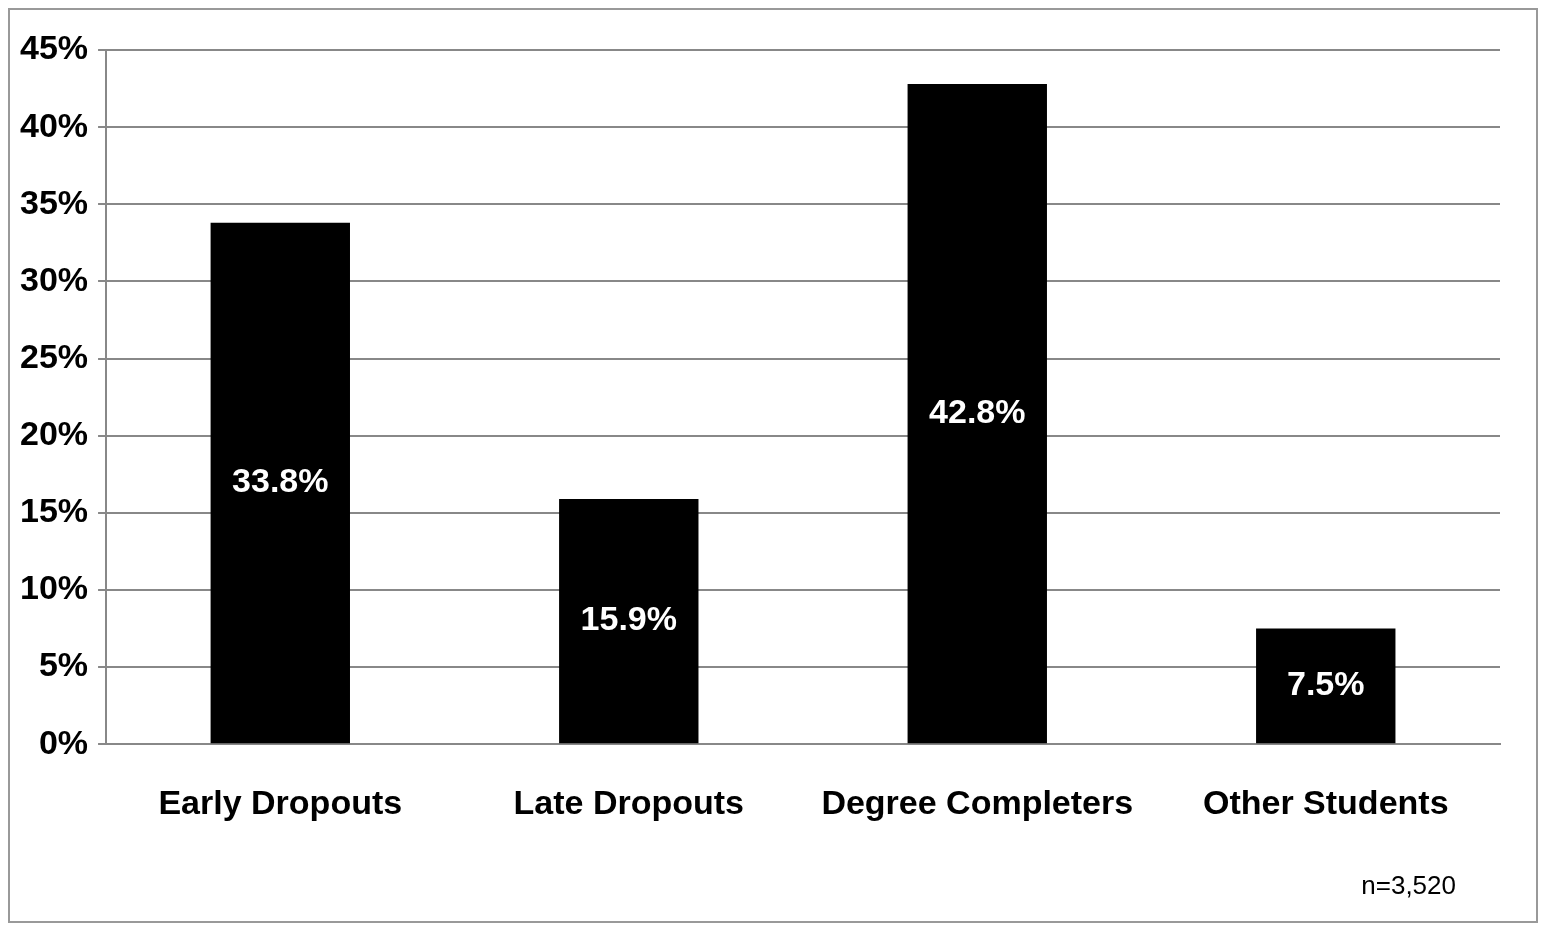 The height and width of the screenshot is (935, 1551). What do you see at coordinates (54, 47) in the screenshot?
I see `y-tick-label: 45%` at bounding box center [54, 47].